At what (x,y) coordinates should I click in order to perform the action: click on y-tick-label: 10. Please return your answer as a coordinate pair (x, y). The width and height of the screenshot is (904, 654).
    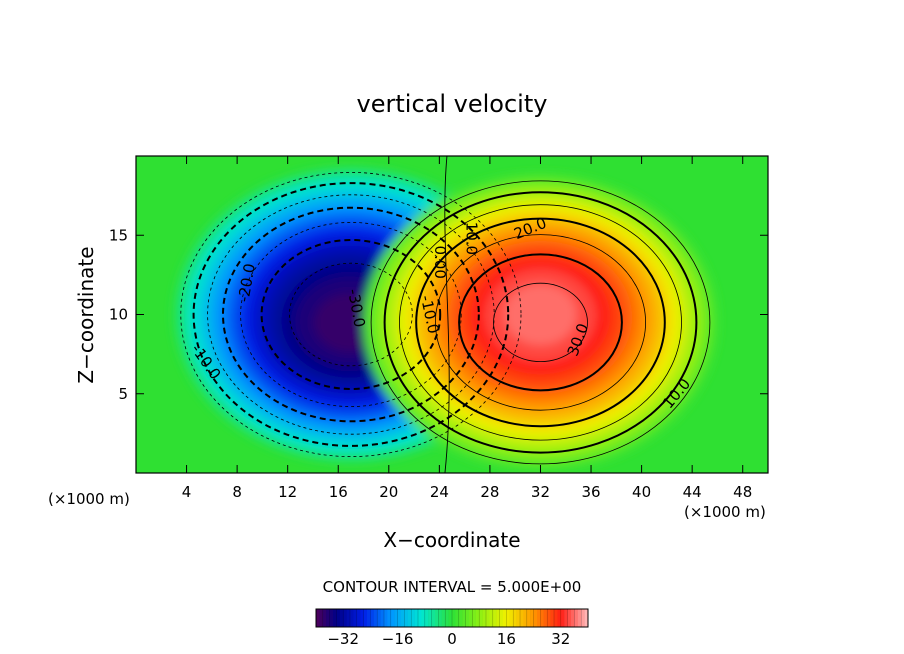
    Looking at the image, I should click on (118, 315).